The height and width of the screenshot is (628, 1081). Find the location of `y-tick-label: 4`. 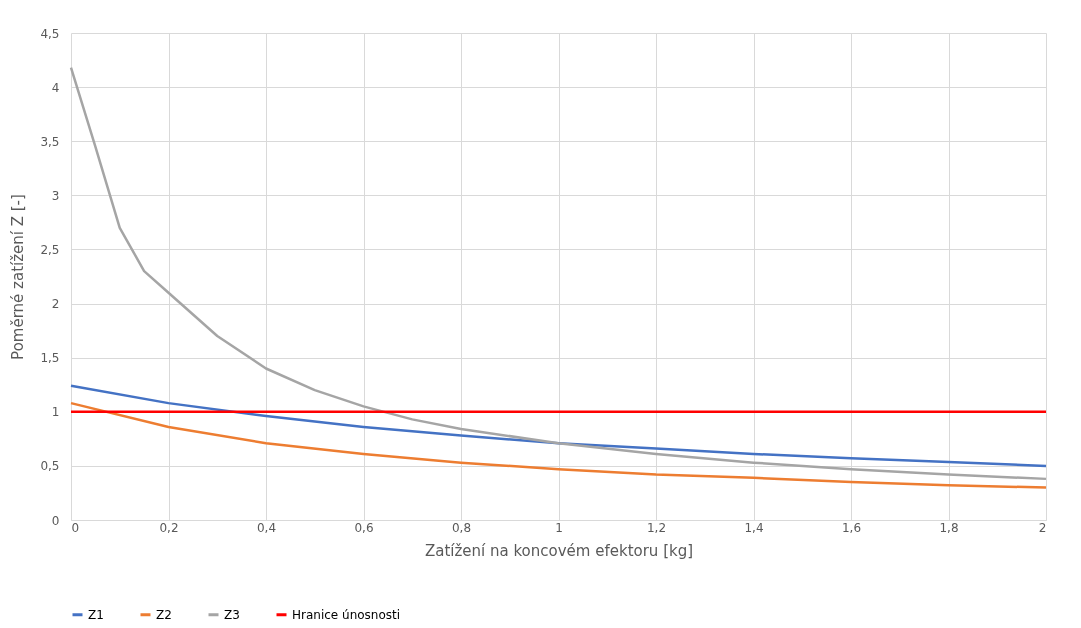

y-tick-label: 4 is located at coordinates (55, 87).